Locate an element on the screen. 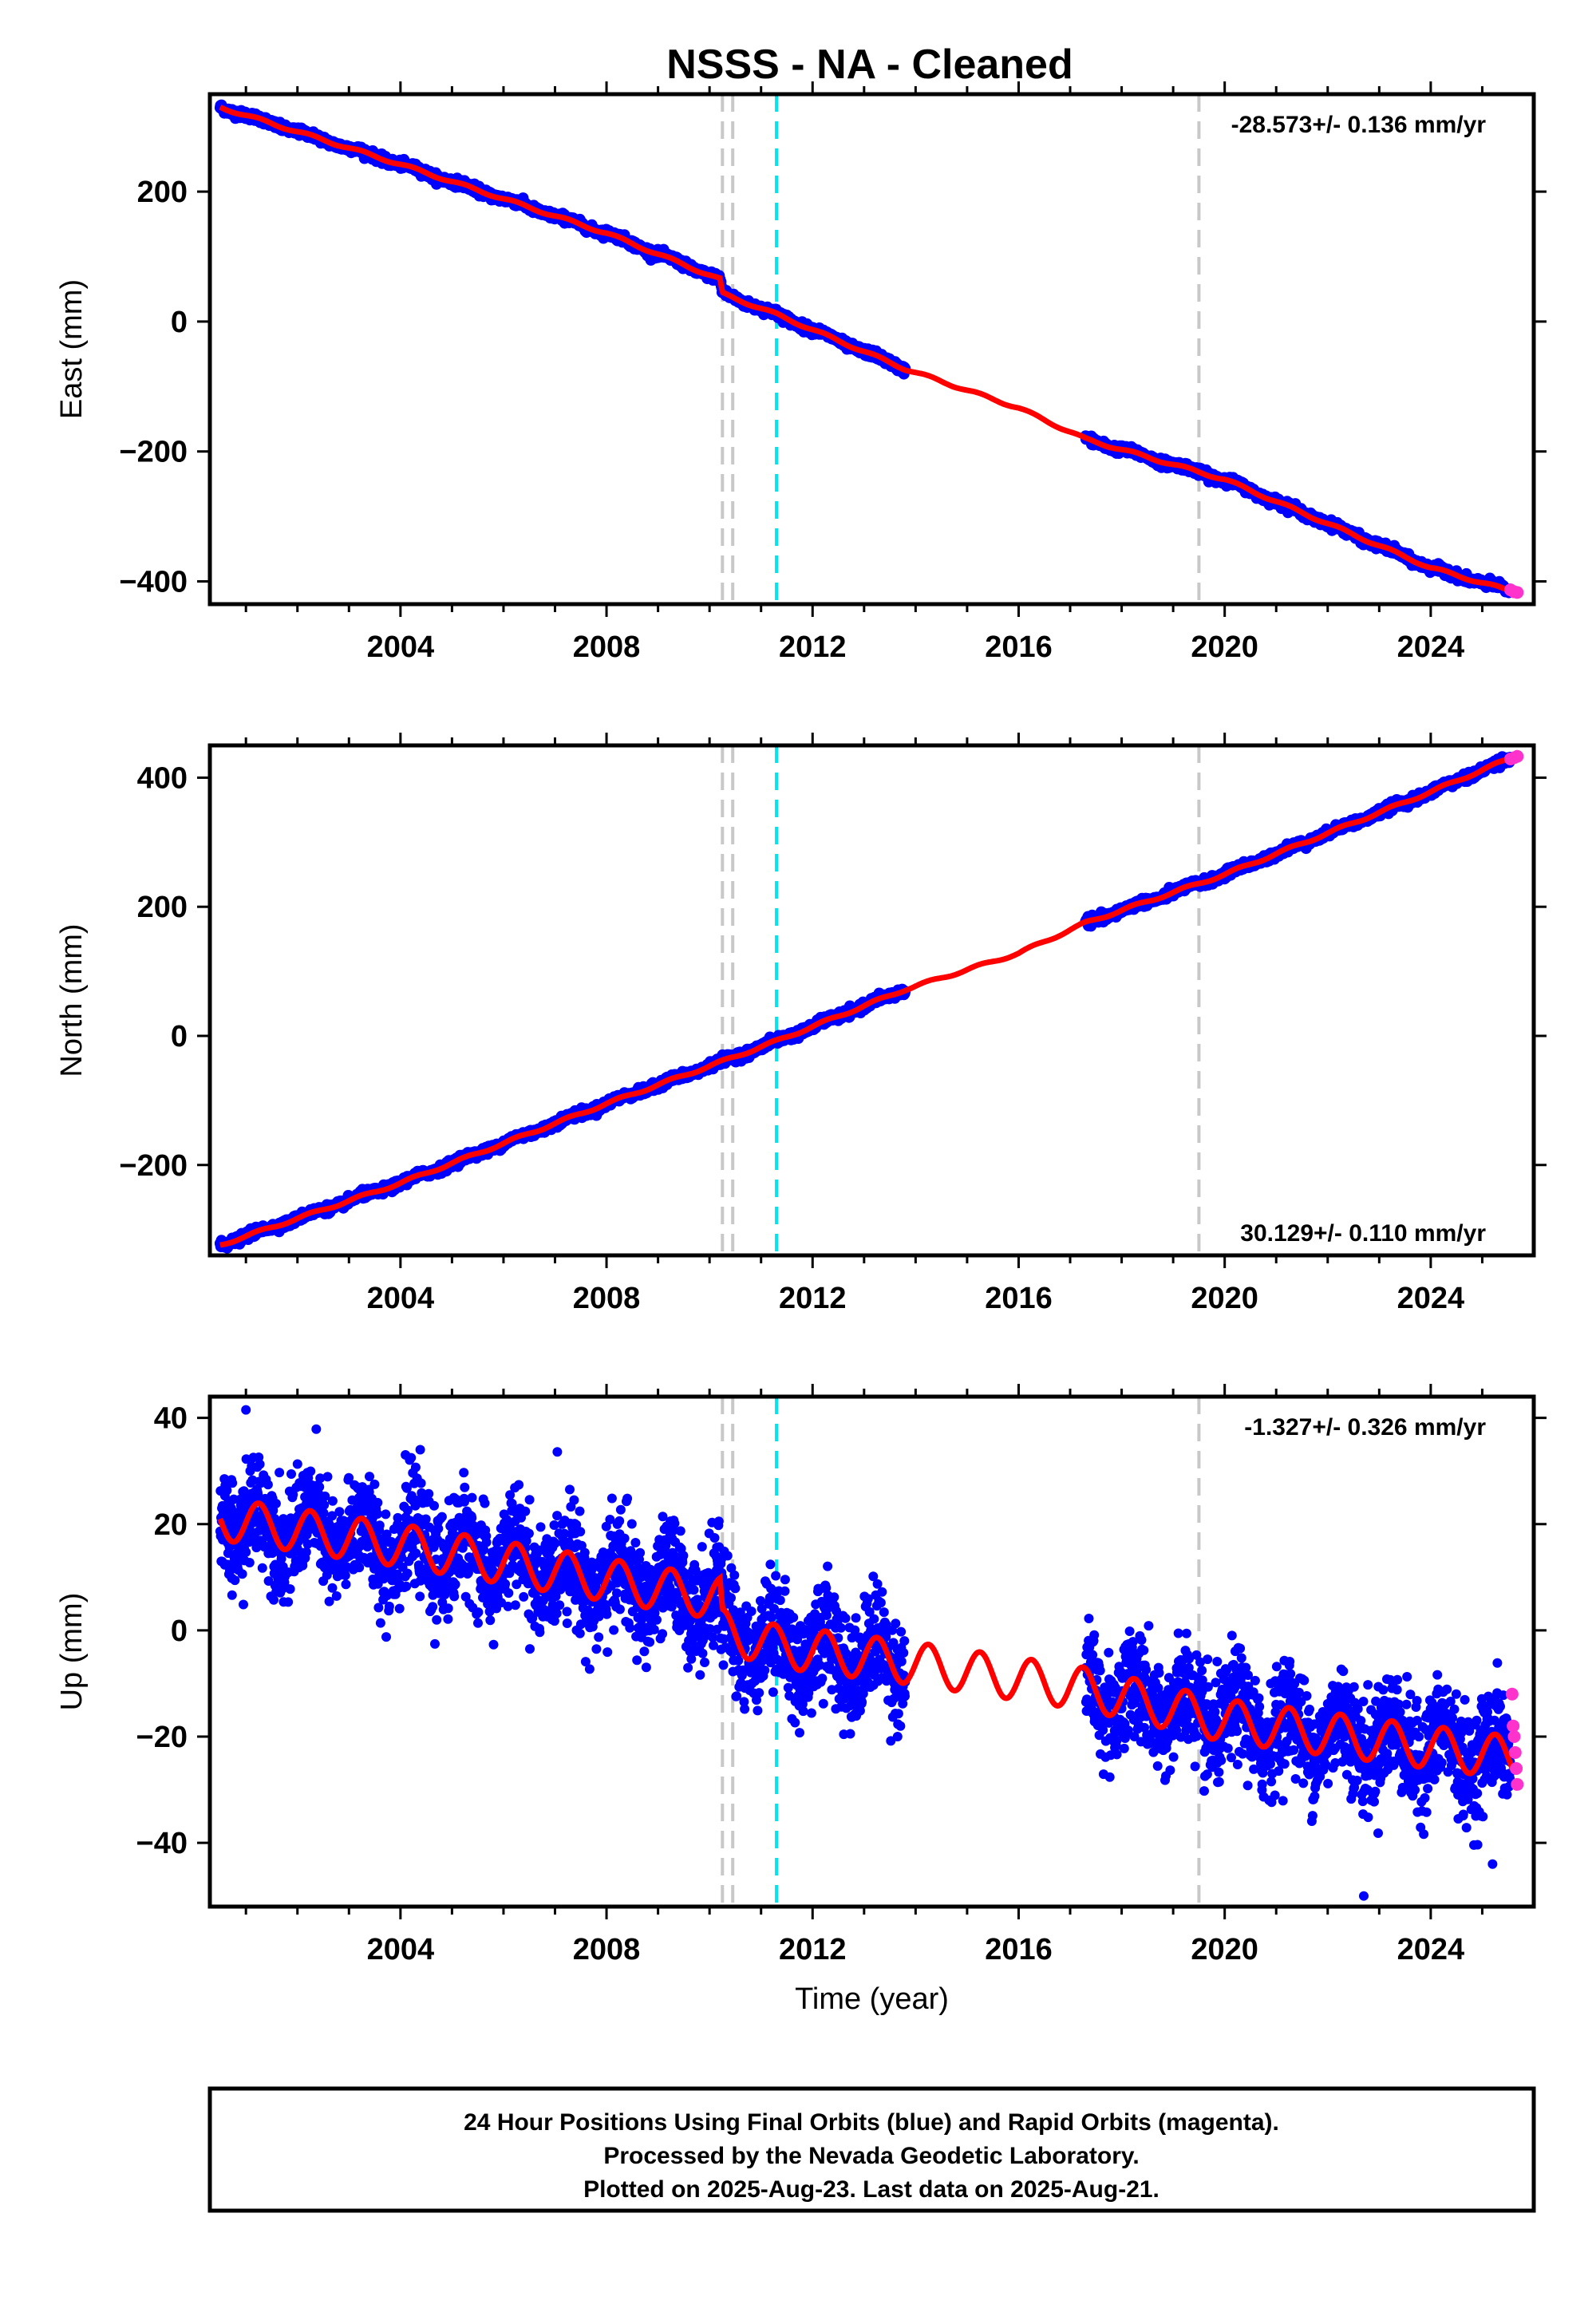 This screenshot has height=2316, width=1596. y-axis-label: East (mm) is located at coordinates (72, 349).